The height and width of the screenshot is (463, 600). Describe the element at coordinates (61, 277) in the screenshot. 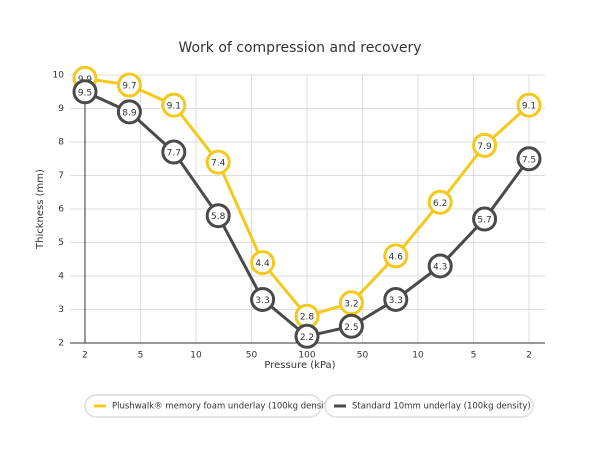

I see `y-tick-label: 4` at that location.